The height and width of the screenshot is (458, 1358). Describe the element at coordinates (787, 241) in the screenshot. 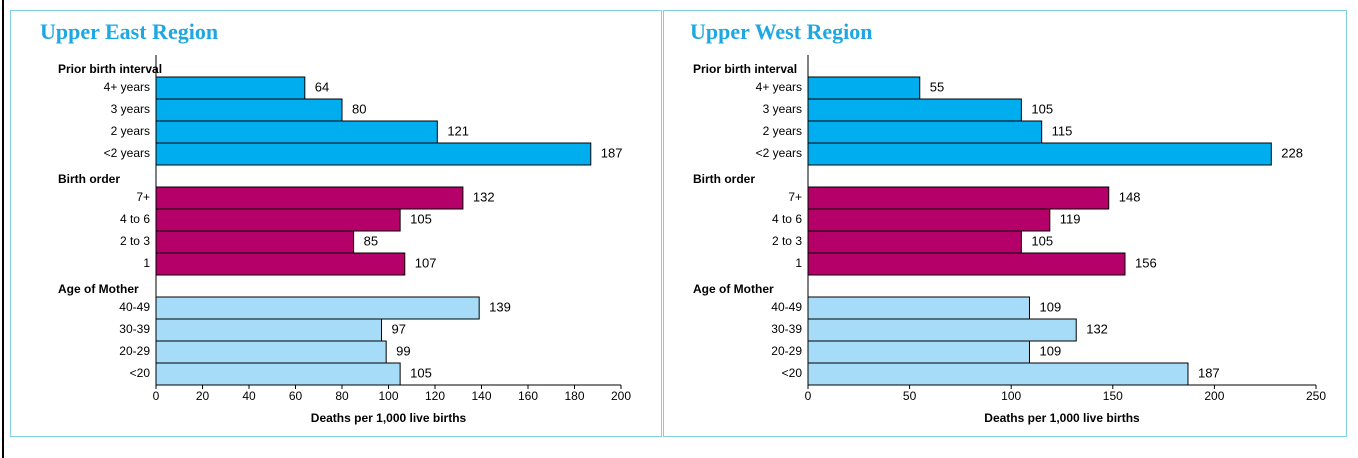

I see `category-label: 2 to 3` at that location.